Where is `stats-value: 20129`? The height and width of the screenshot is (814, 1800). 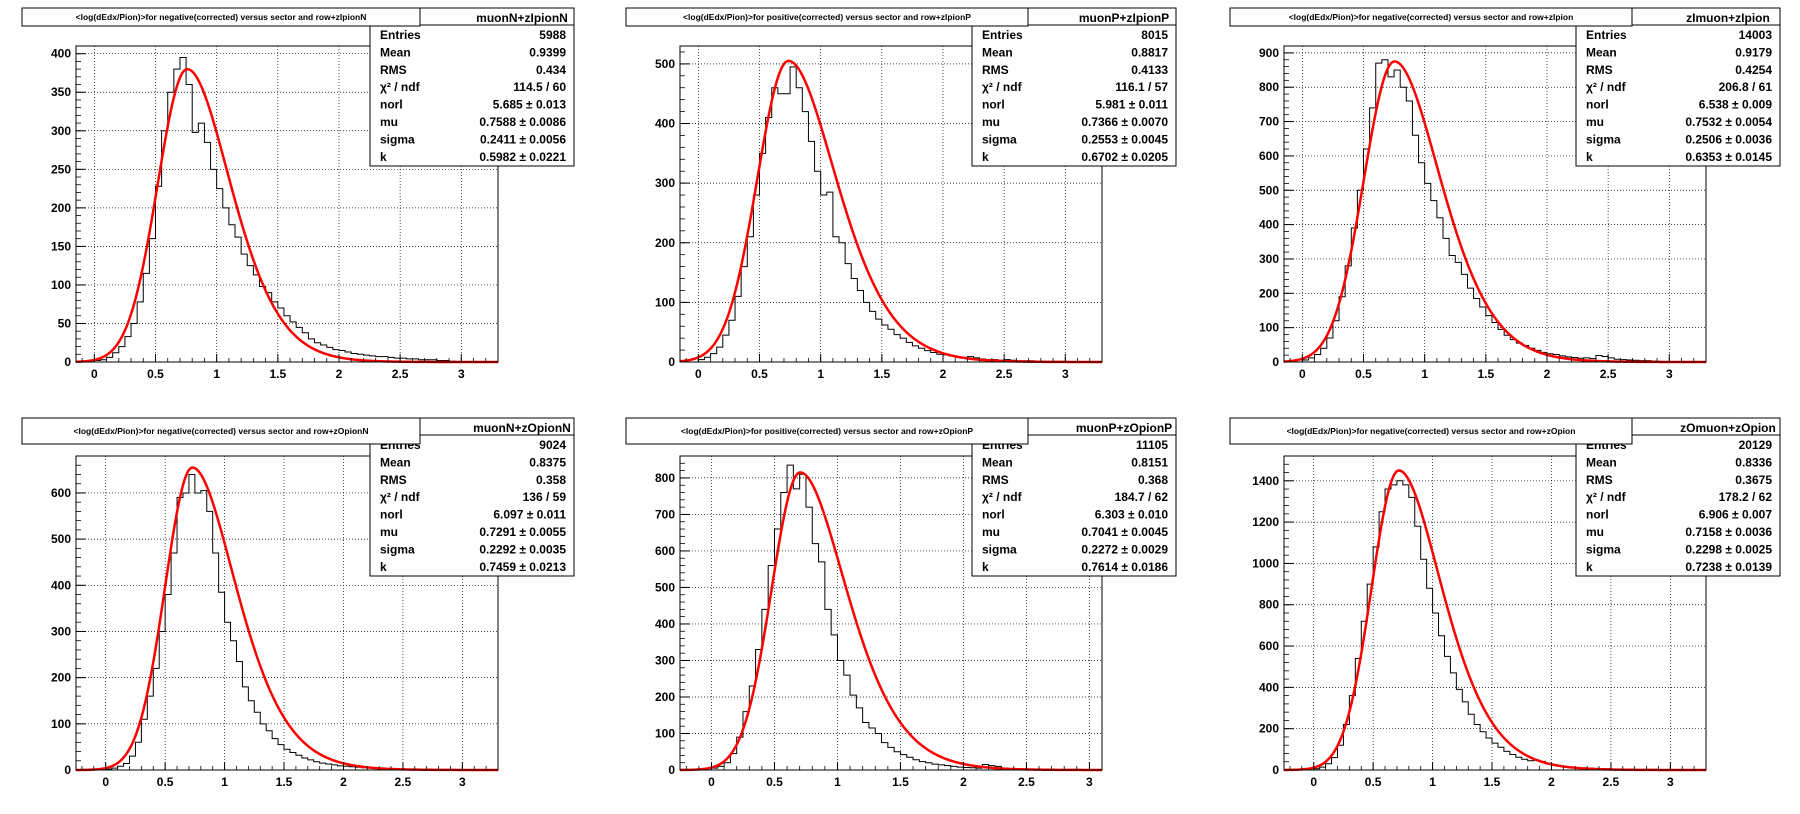 stats-value: 20129 is located at coordinates (1756, 445).